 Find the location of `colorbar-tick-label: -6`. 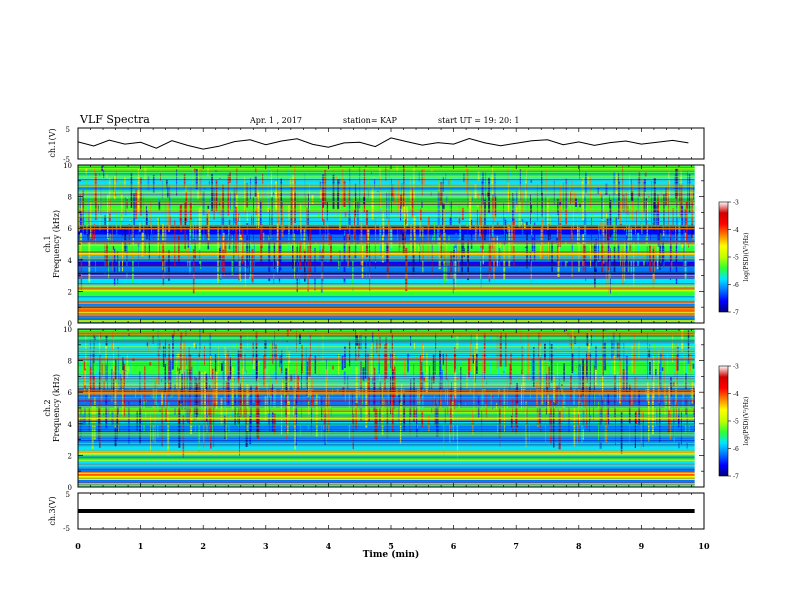

colorbar-tick-label: -6 is located at coordinates (736, 285).